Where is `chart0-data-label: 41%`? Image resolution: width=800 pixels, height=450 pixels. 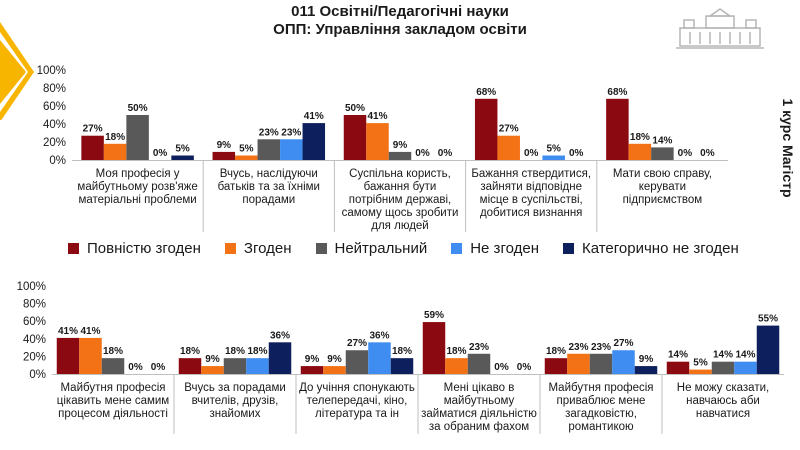
chart0-data-label: 41% is located at coordinates (377, 116).